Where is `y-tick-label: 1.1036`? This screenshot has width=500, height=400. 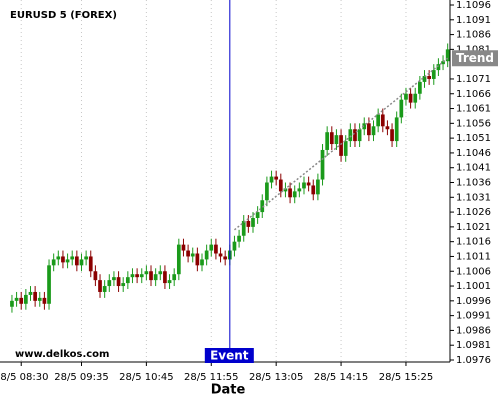 y-tick-label: 1.1036 is located at coordinates (473, 183).